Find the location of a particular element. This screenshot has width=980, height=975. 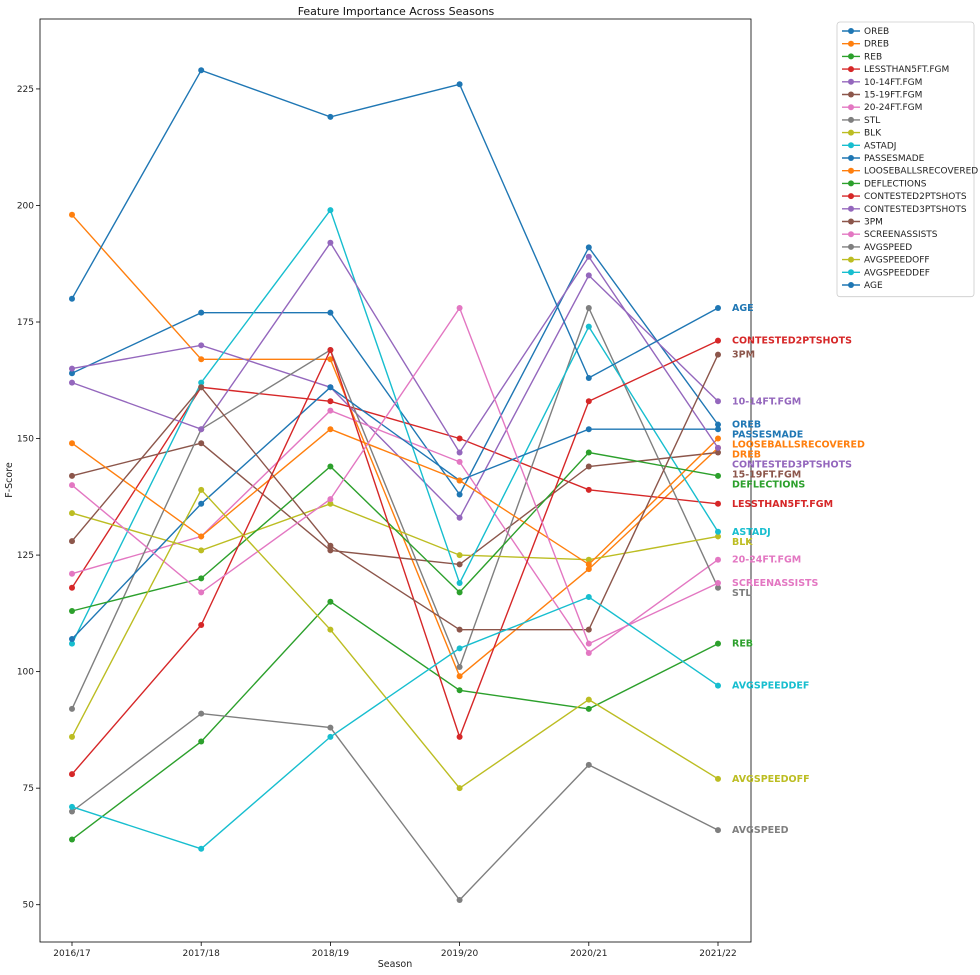

legend-label: 3PM is located at coordinates (873, 223).